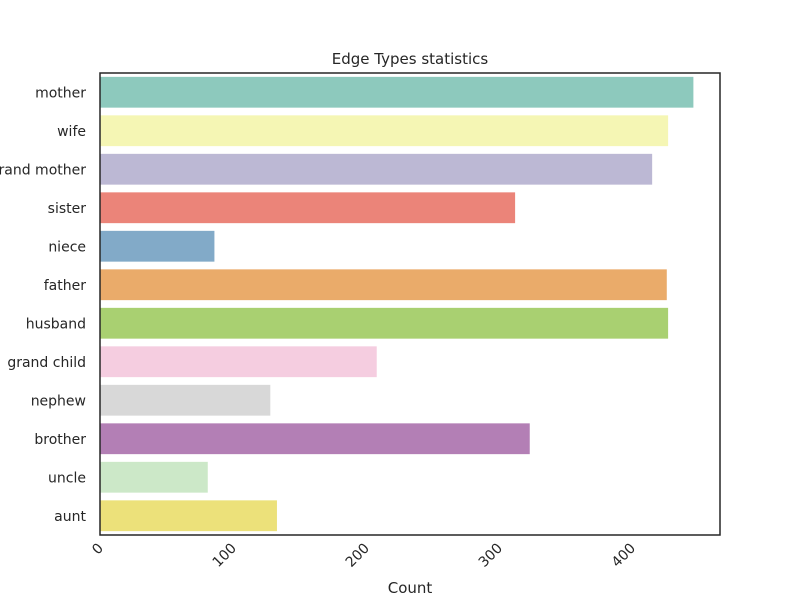  I want to click on y-tick-label-grand-mother: grand mother, so click(43, 170).